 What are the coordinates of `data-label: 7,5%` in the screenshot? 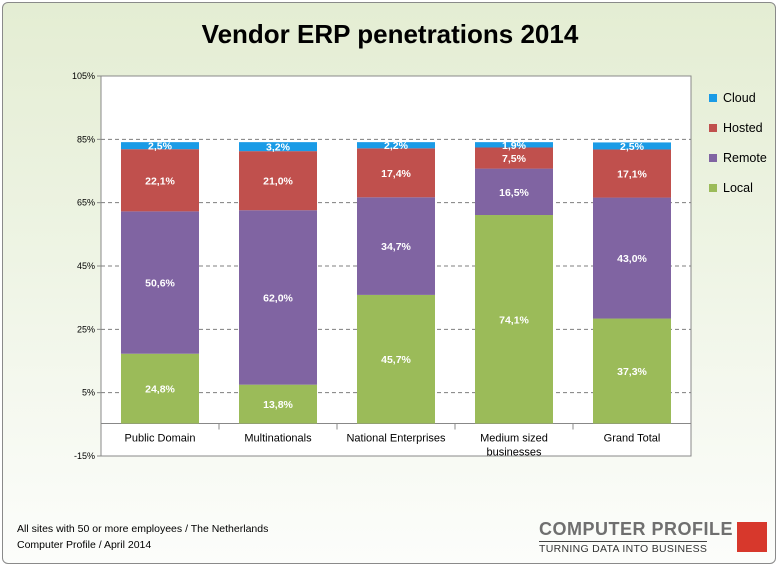 It's located at (514, 159).